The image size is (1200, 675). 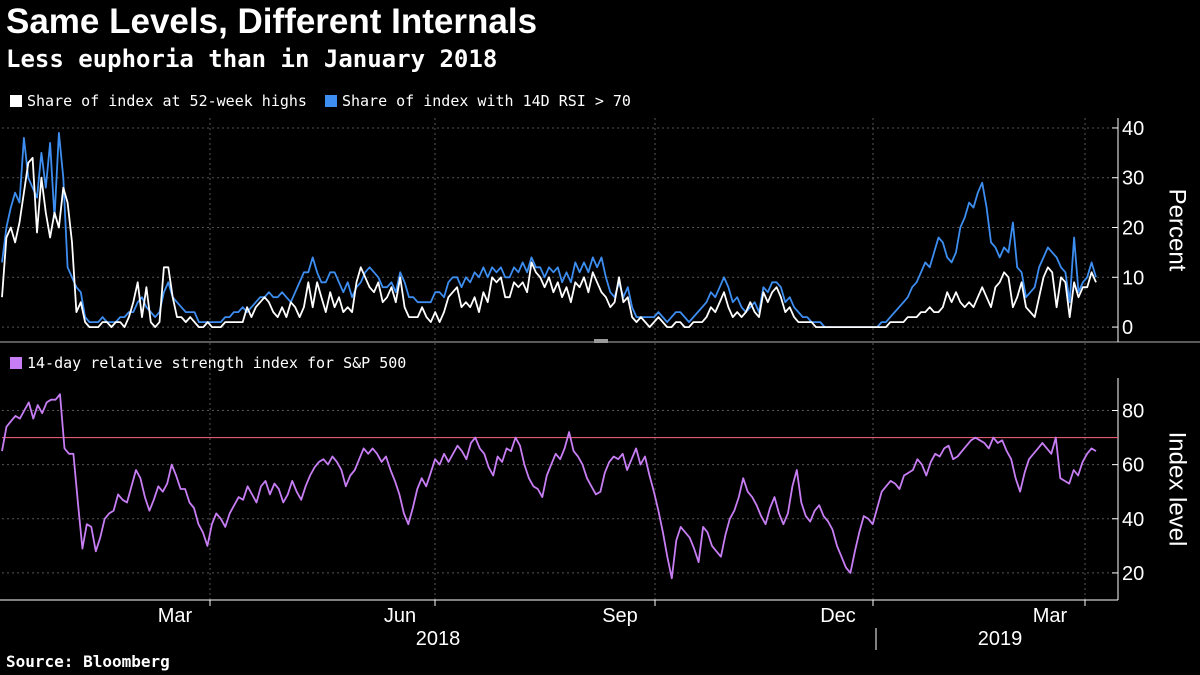 What do you see at coordinates (486, 101) in the screenshot?
I see `legend-label-rsi-share: Share of index with 14D RSI > 70` at bounding box center [486, 101].